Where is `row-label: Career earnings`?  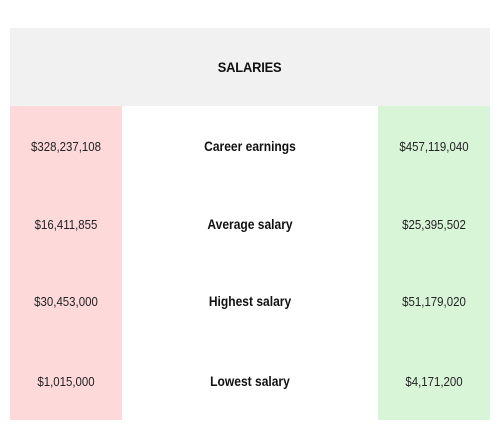 row-label: Career earnings is located at coordinates (250, 146).